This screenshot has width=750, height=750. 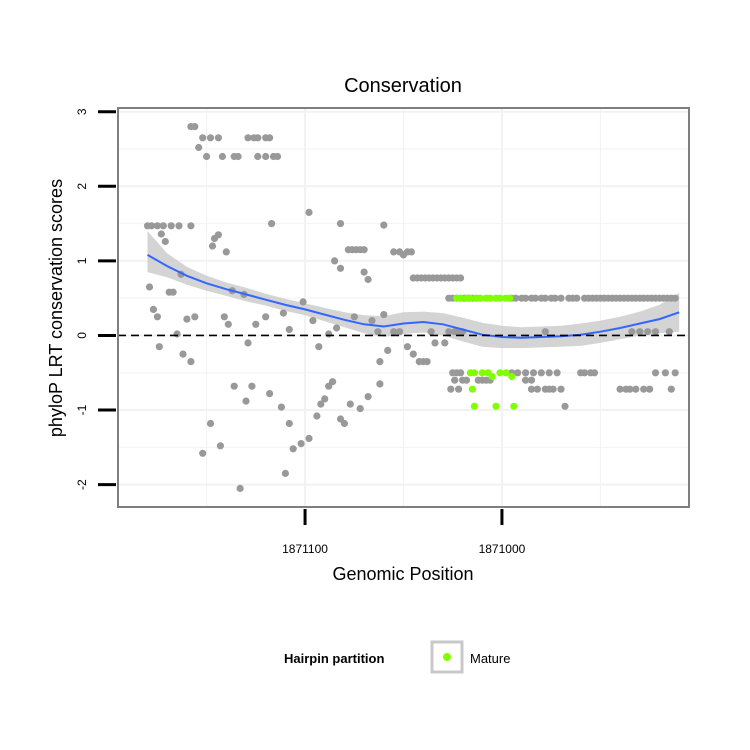 What do you see at coordinates (413, 290) in the screenshot?
I see `smooth-confidence-ribbon` at bounding box center [413, 290].